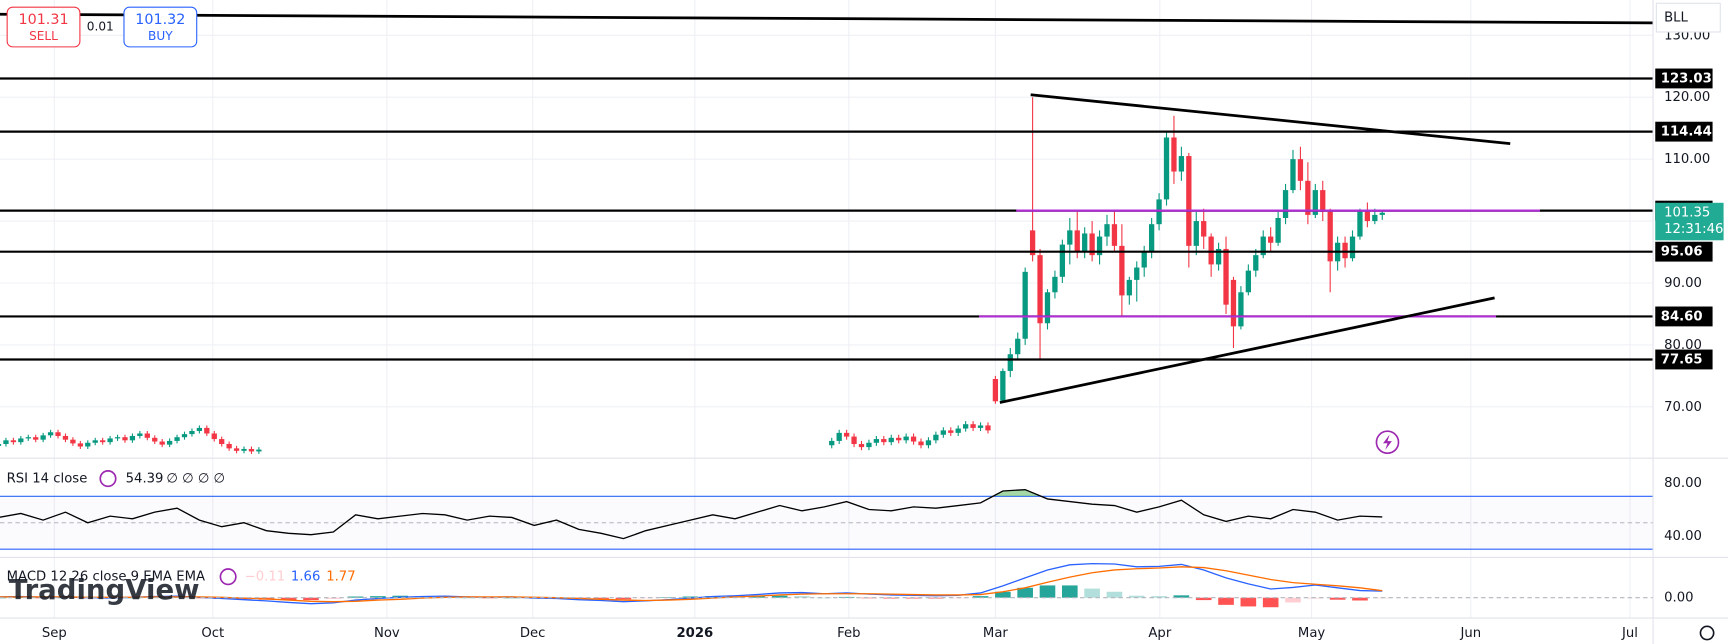  What do you see at coordinates (1707, 633) in the screenshot?
I see `settings-icon` at bounding box center [1707, 633].